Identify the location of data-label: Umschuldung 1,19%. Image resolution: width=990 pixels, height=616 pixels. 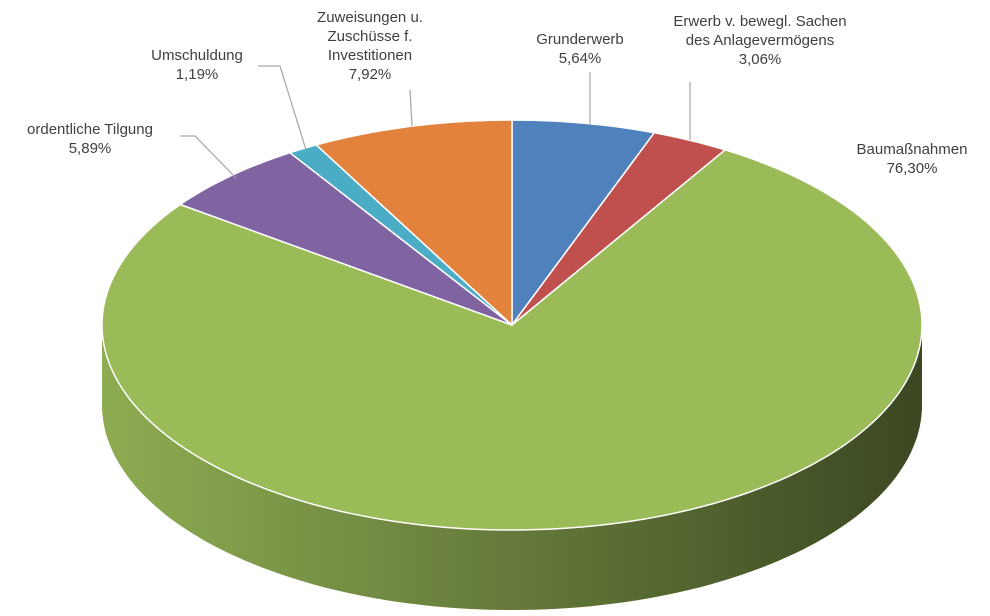
(197, 65).